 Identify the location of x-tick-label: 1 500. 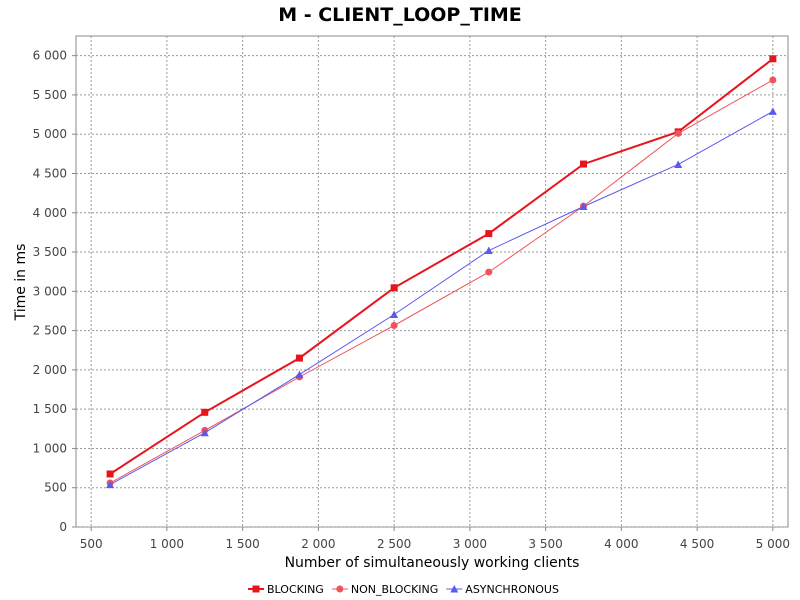
(242, 544).